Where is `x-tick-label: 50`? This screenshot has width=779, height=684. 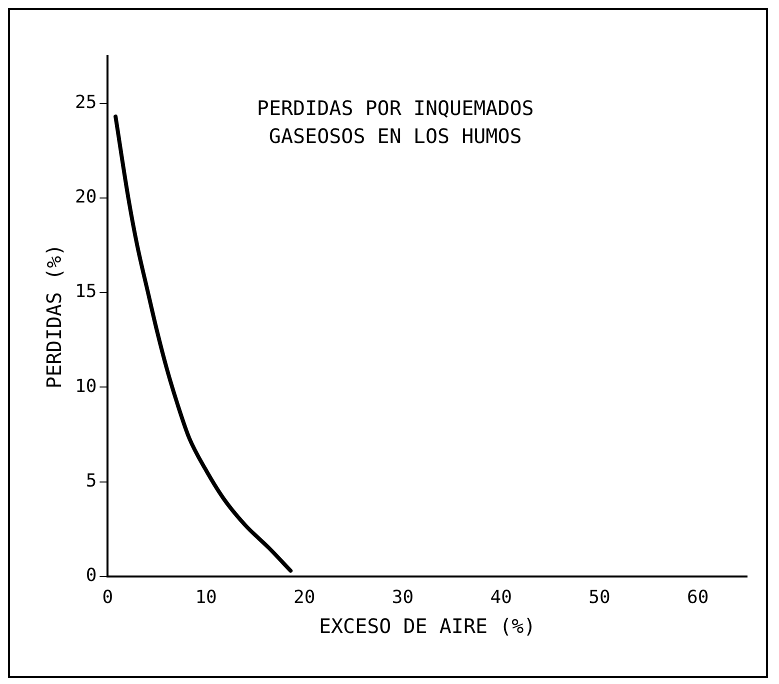
x-tick-label: 50 is located at coordinates (599, 597).